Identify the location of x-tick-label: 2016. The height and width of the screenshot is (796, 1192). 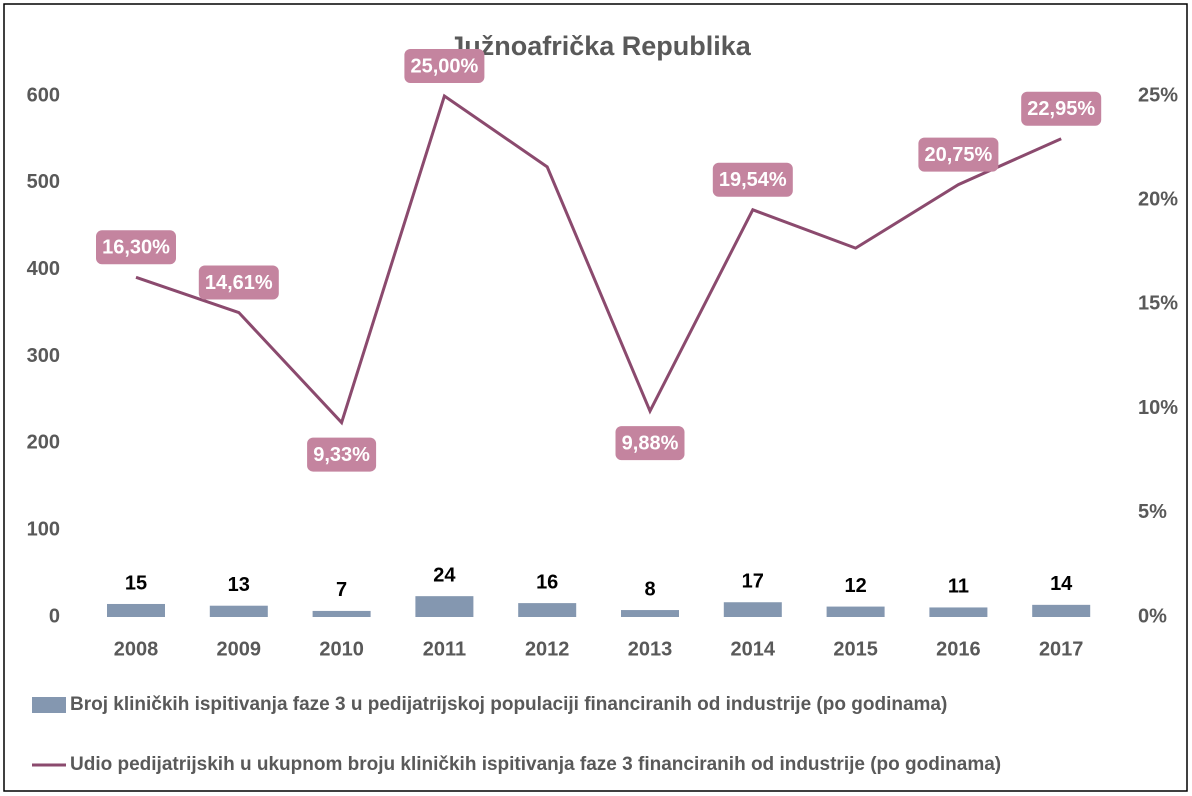
(958, 649).